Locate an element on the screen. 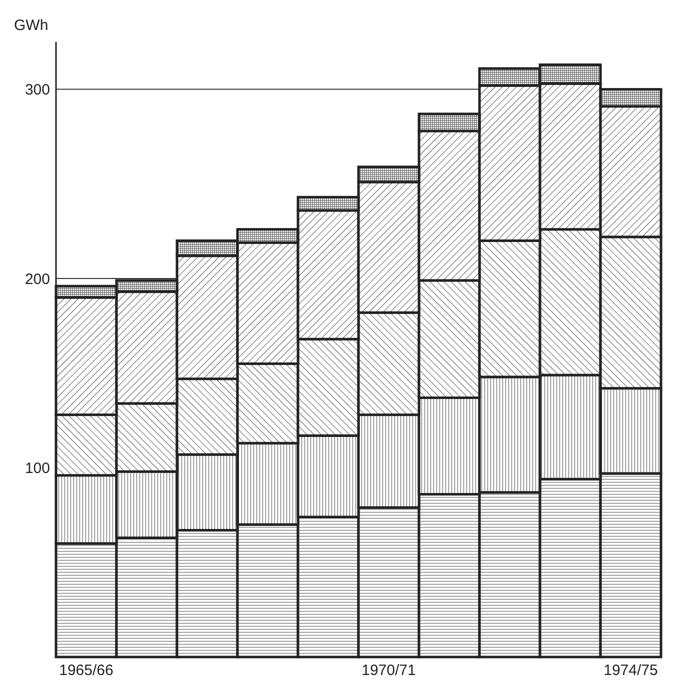 This screenshot has height=693, width=675. y-tick-label: 300 is located at coordinates (37, 90).